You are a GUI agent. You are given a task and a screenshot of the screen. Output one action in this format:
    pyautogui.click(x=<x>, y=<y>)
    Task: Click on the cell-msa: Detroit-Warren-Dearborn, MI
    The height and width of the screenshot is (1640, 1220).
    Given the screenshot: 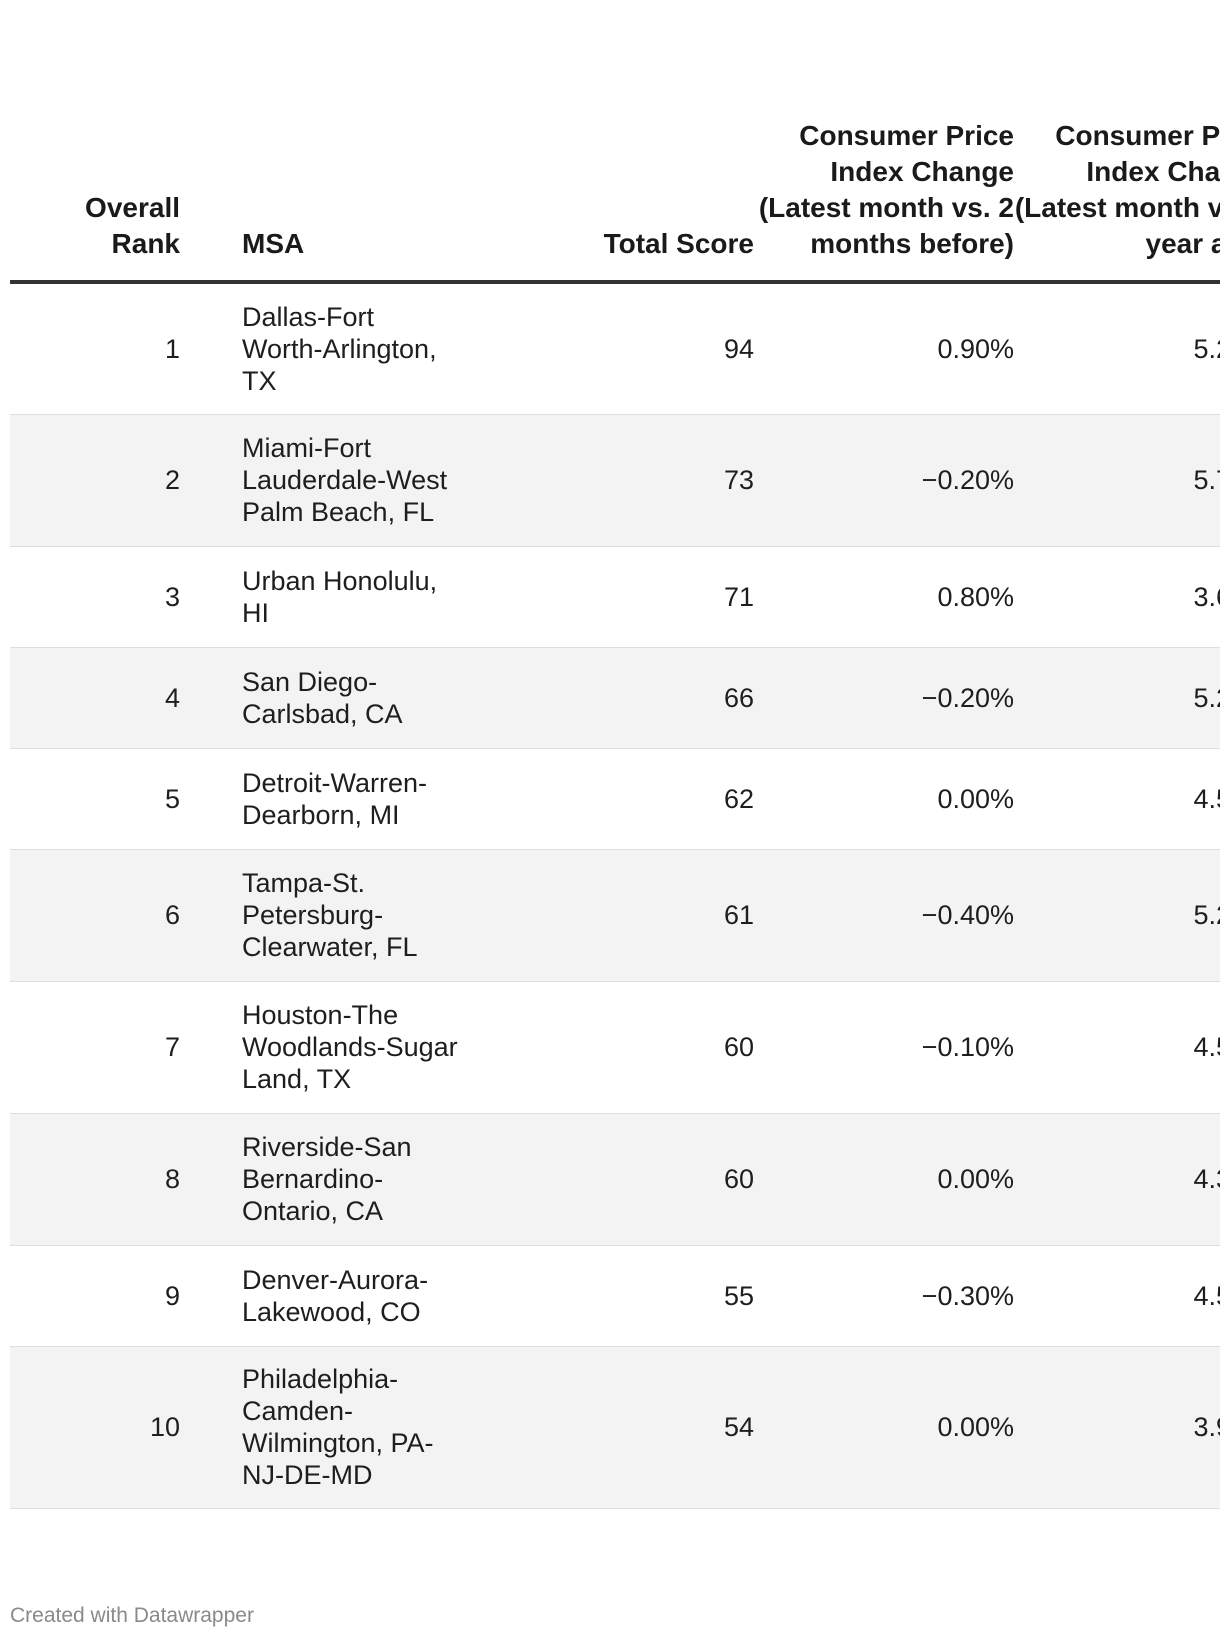 What is the action you would take?
    pyautogui.click(x=350, y=799)
    